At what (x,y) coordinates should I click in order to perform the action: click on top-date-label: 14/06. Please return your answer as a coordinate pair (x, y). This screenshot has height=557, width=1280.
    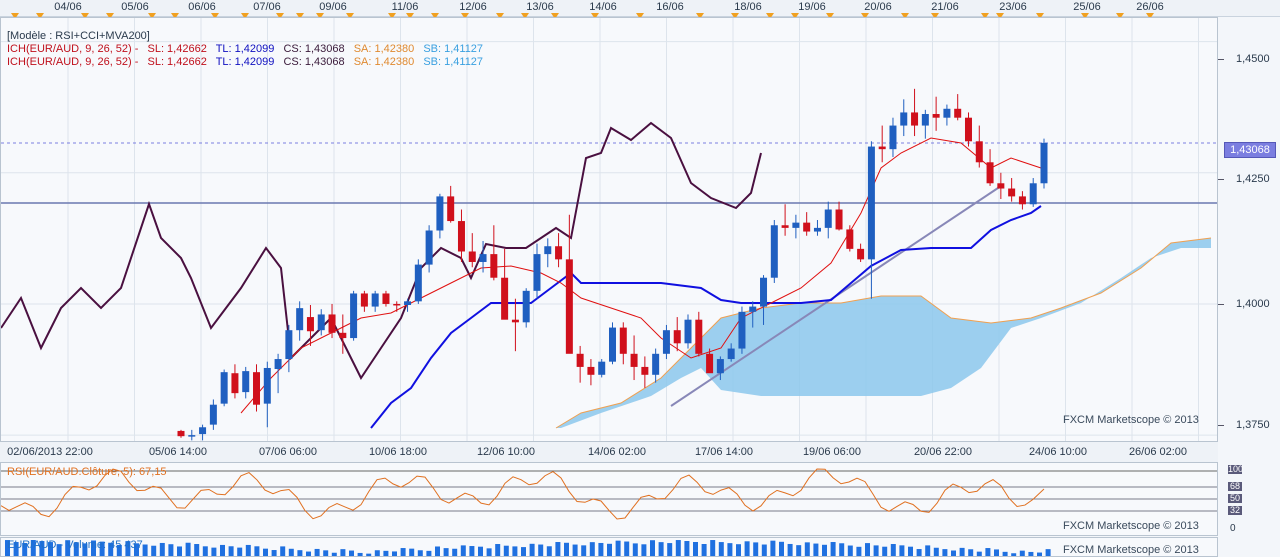
    Looking at the image, I should click on (603, 7).